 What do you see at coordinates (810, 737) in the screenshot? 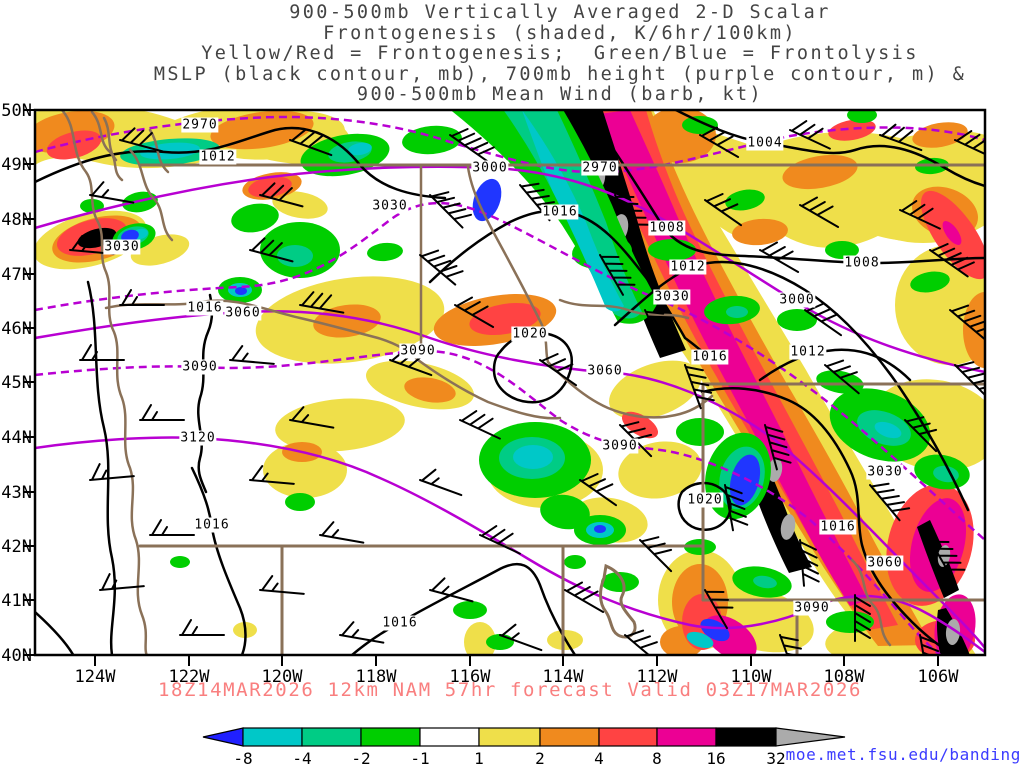
I see `colorbar-right-arrow` at bounding box center [810, 737].